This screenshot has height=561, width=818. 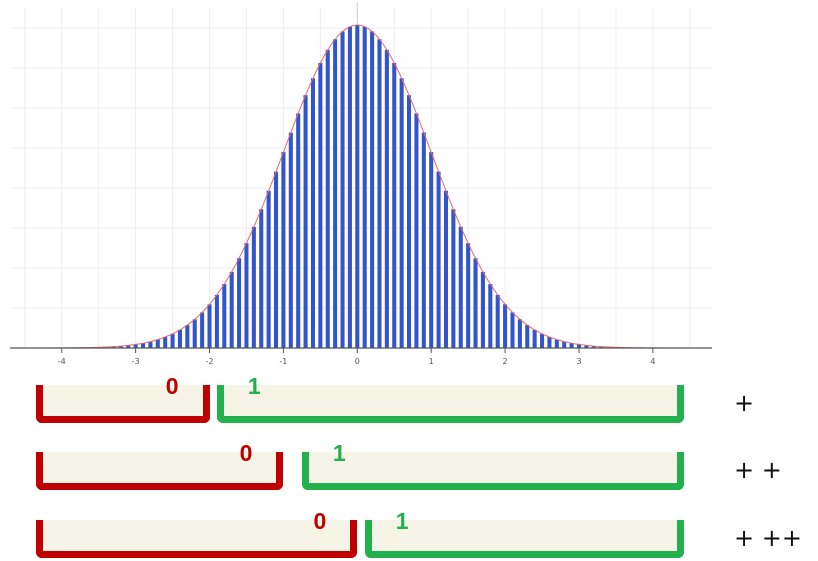 What do you see at coordinates (578, 361) in the screenshot?
I see `x-tick-label: 3` at bounding box center [578, 361].